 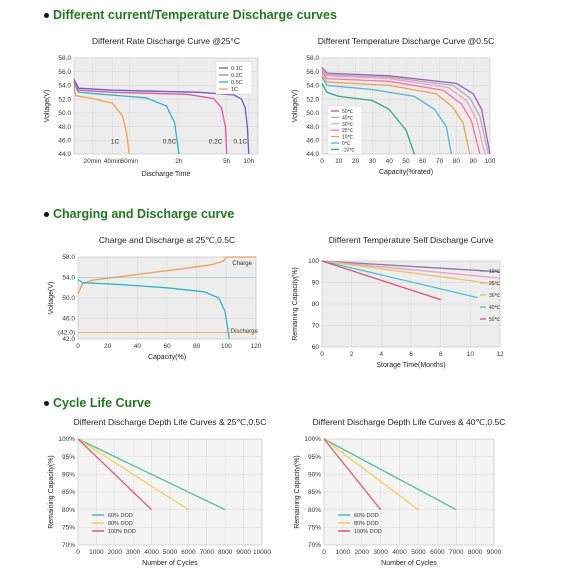 I want to click on x-axis-label: Capacity(%), so click(x=167, y=357).